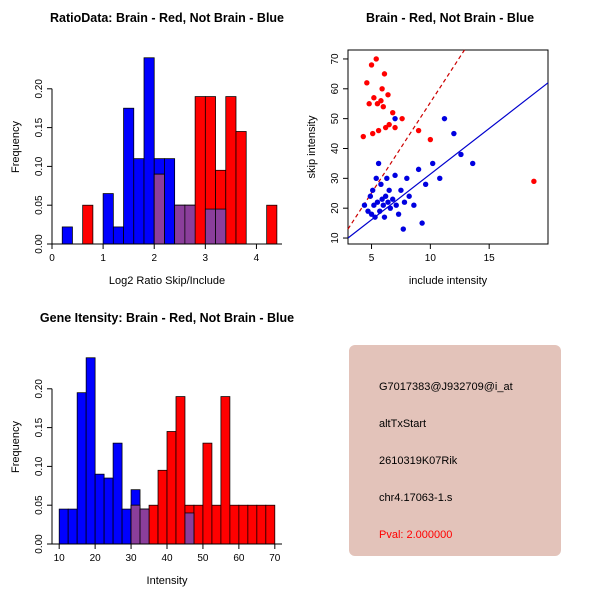  What do you see at coordinates (206, 258) in the screenshot?
I see `x-tick-label: 3` at bounding box center [206, 258].